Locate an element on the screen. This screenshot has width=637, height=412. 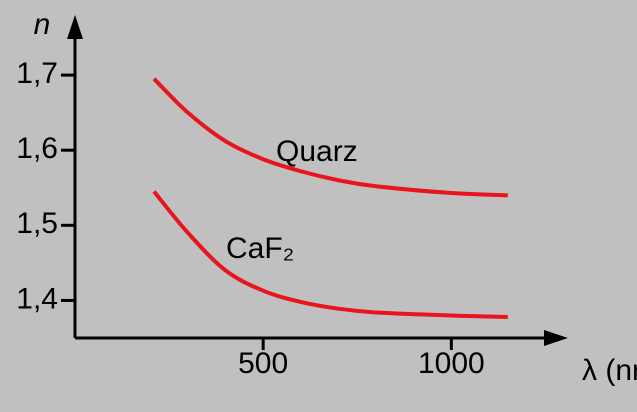
series-label: Quarz is located at coordinates (317, 151).